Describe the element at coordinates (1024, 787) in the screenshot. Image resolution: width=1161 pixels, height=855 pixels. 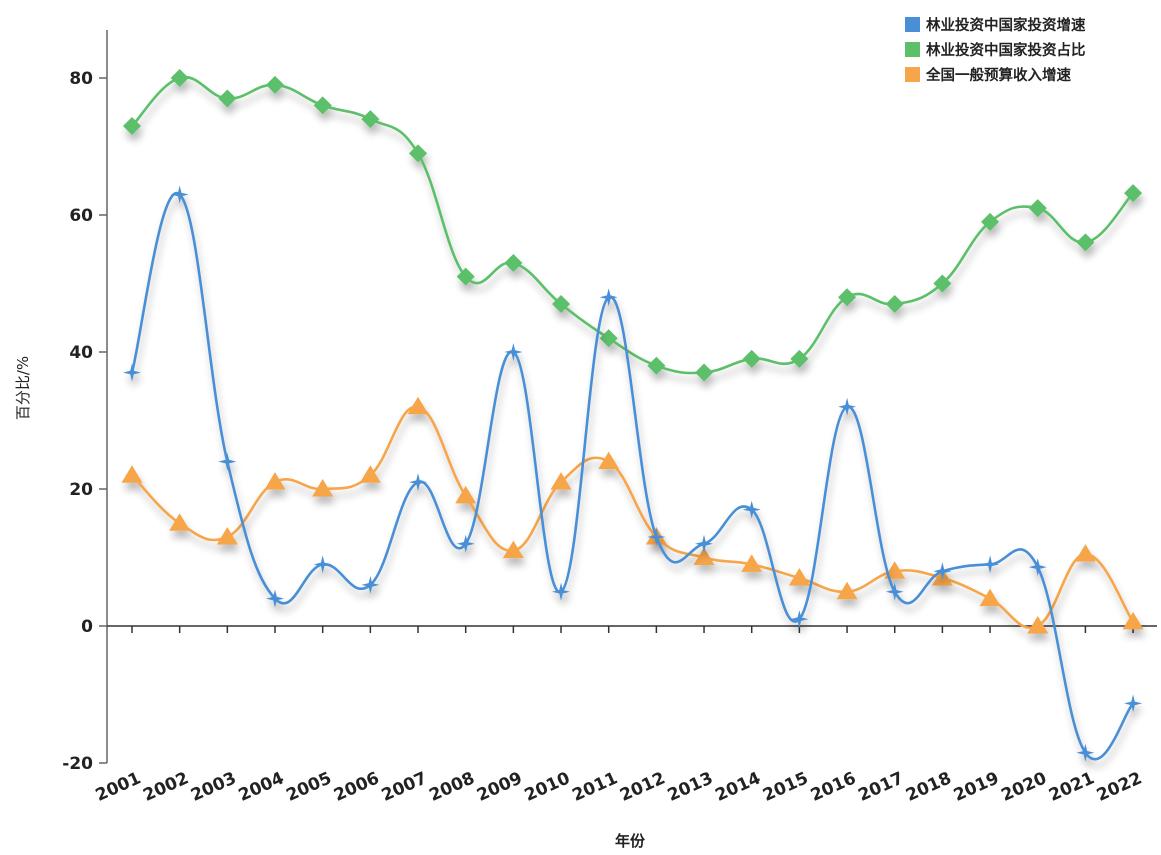
I see `x-tick-label: 2020` at that location.